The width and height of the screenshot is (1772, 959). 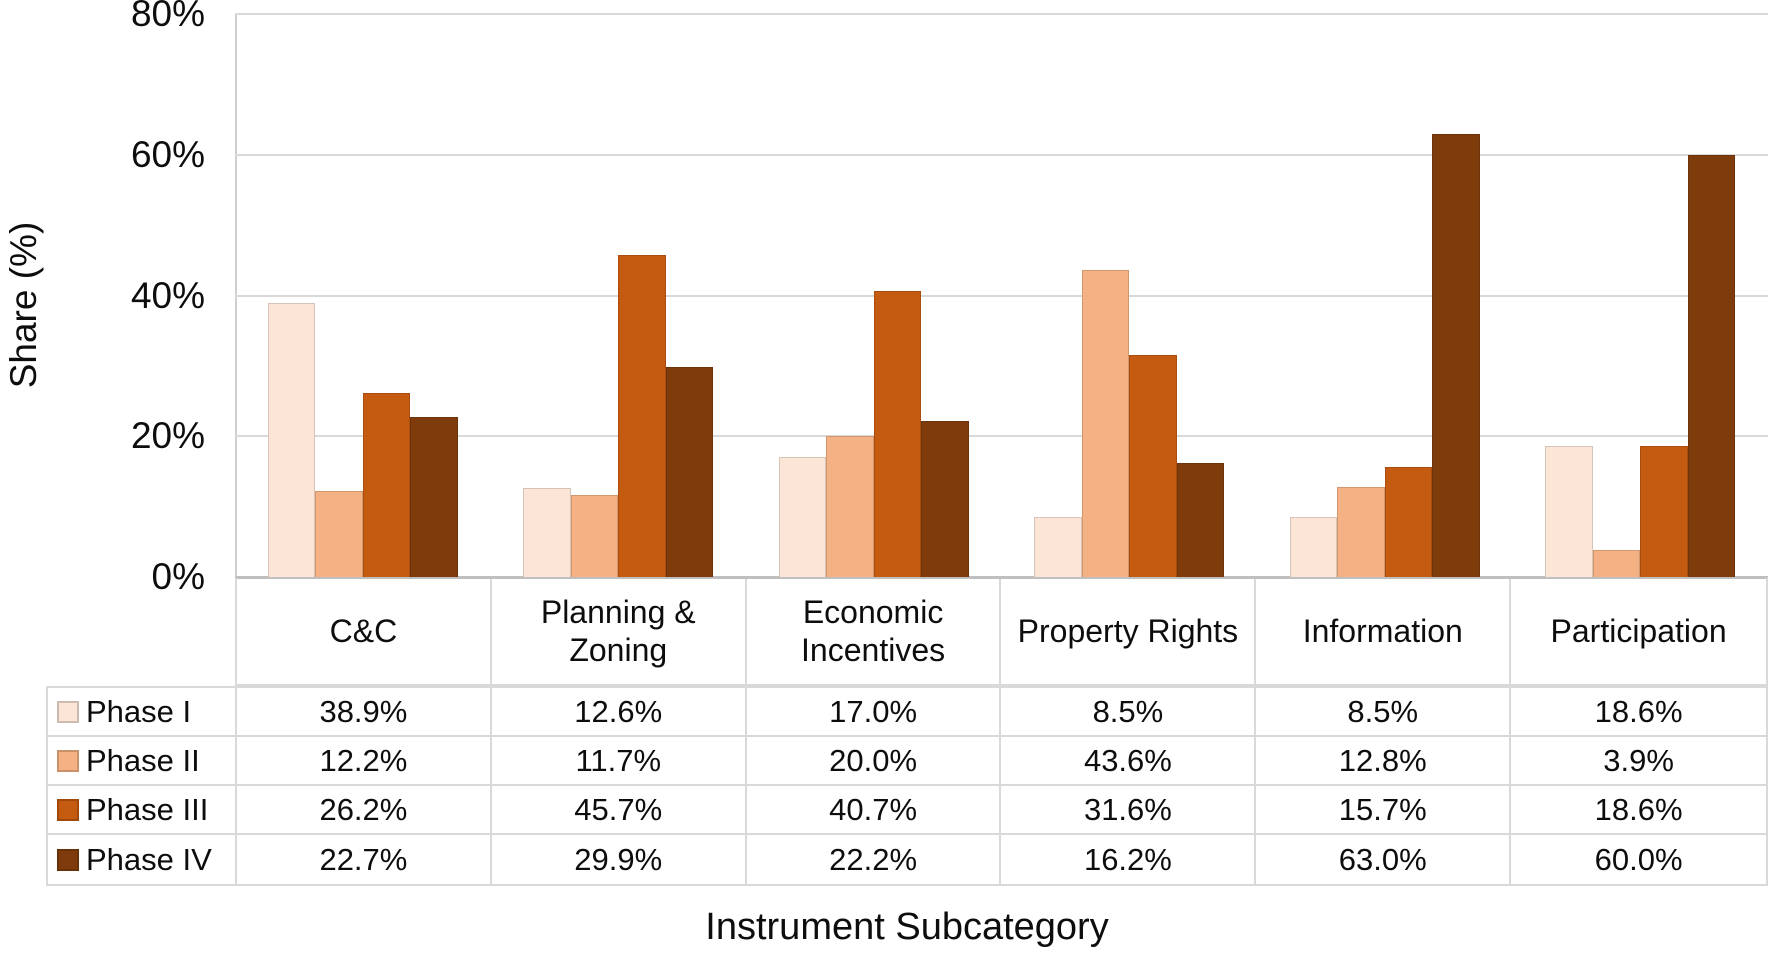 I want to click on y-tick-label: 0%, so click(x=178, y=576).